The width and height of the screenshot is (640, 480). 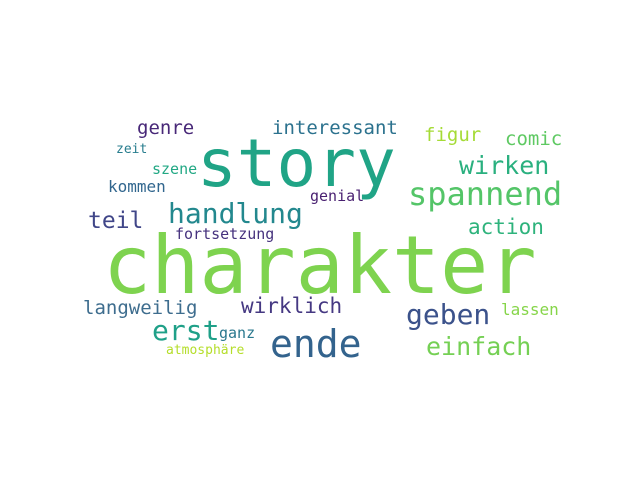 What do you see at coordinates (320, 265) in the screenshot?
I see `word-charakter: charakter` at bounding box center [320, 265].